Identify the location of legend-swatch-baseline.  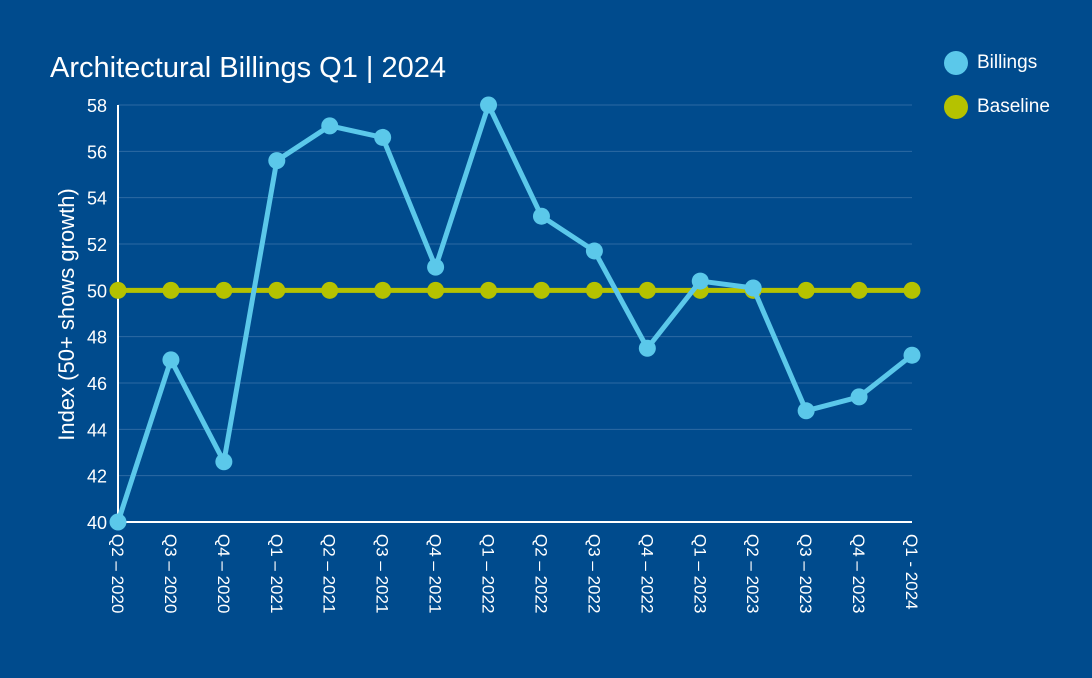
(956, 106).